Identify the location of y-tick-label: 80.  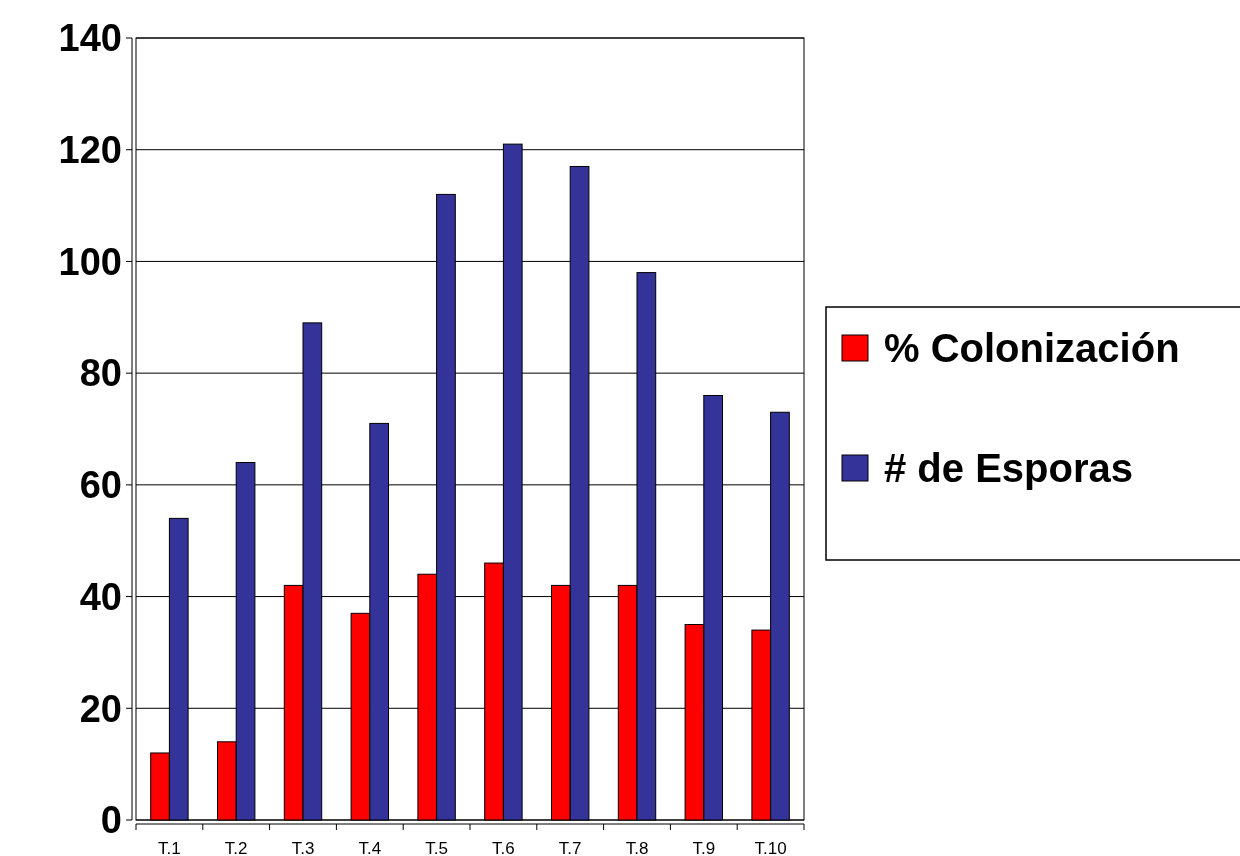
(100, 373).